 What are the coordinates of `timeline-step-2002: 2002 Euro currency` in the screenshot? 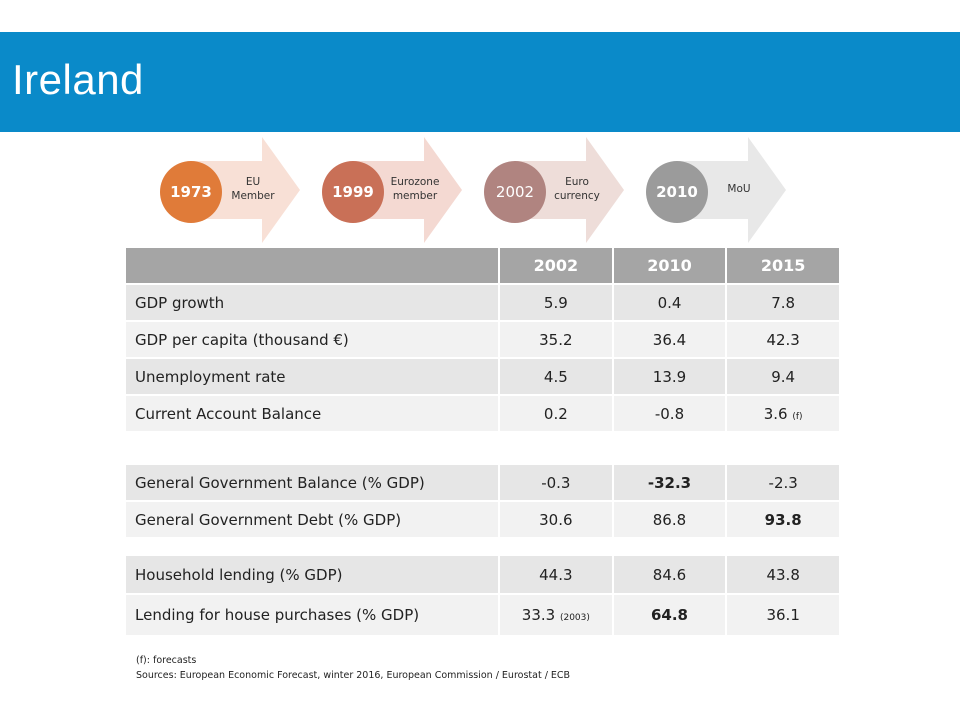 It's located at (559, 190).